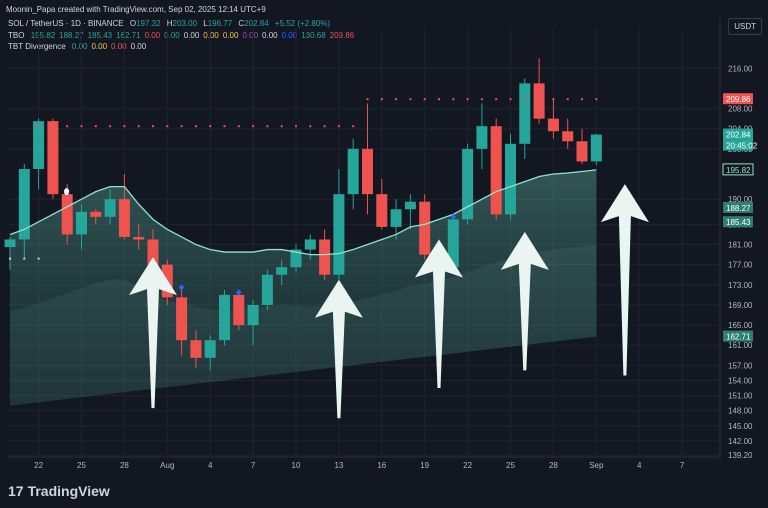  What do you see at coordinates (68, 491) in the screenshot?
I see `tradingview-logo-text: TradingView` at bounding box center [68, 491].